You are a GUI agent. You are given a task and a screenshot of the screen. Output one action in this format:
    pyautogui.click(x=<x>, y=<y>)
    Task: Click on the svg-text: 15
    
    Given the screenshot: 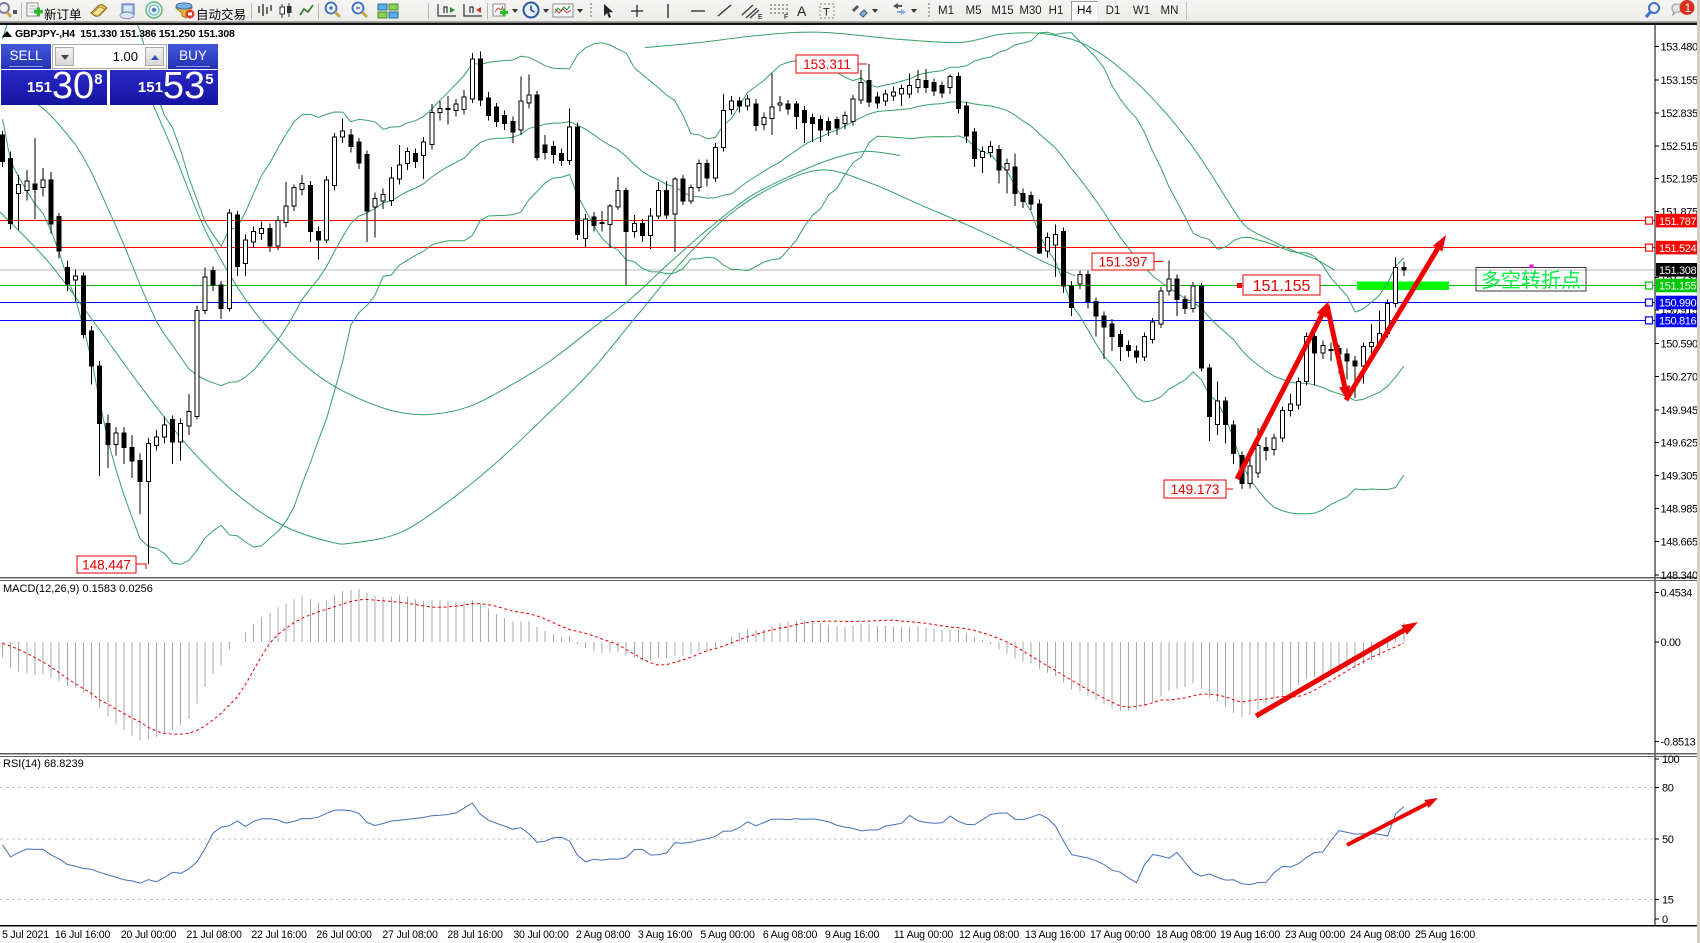 What is the action you would take?
    pyautogui.click(x=1668, y=901)
    